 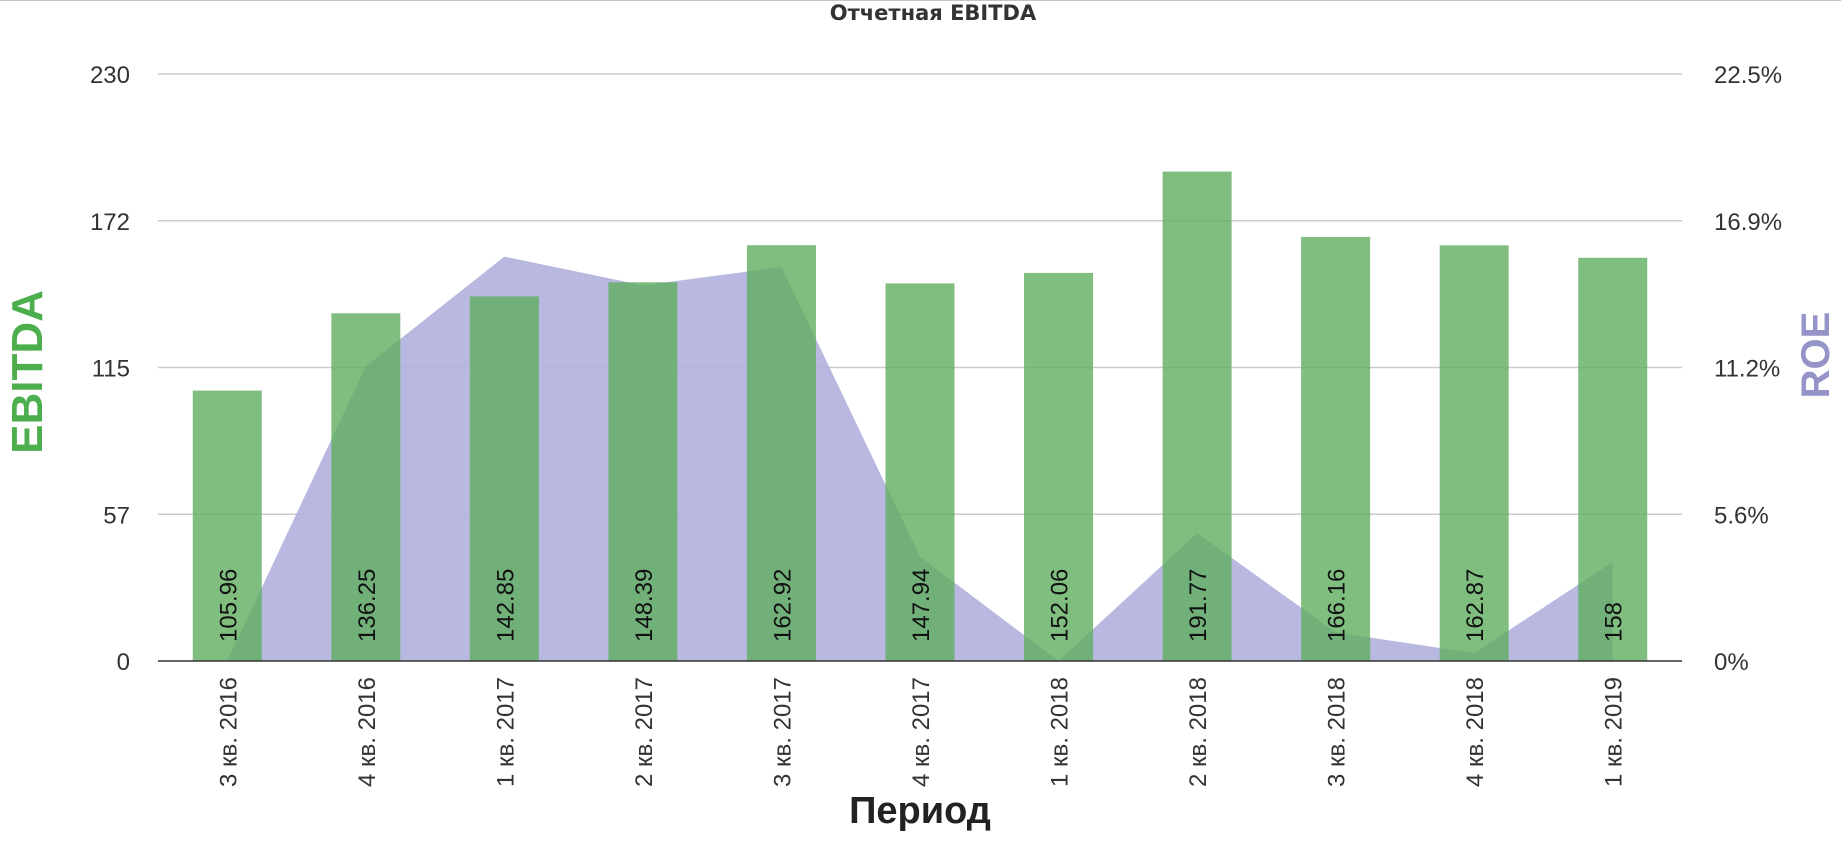 I want to click on top-border, so click(x=920, y=0).